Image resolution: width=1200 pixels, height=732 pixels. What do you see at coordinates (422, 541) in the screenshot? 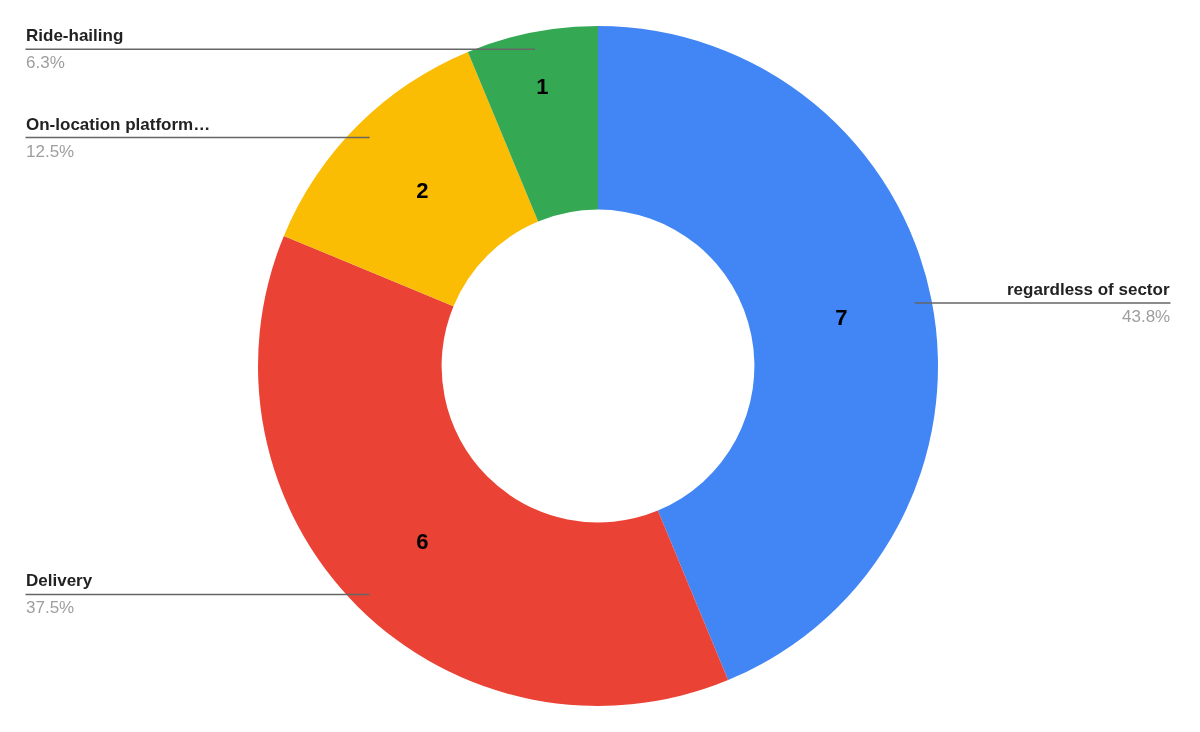
I see `data-label: 6` at bounding box center [422, 541].